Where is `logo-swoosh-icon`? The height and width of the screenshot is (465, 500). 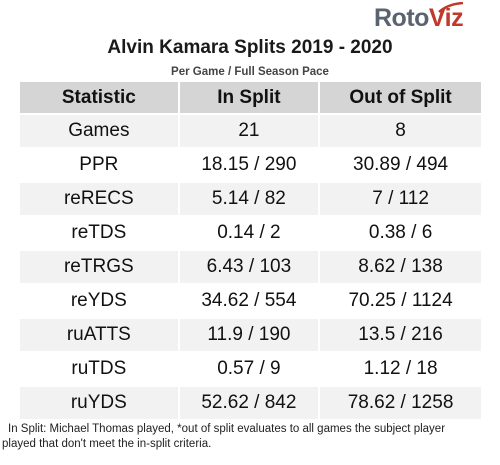 logo-swoosh-icon is located at coordinates (451, 7).